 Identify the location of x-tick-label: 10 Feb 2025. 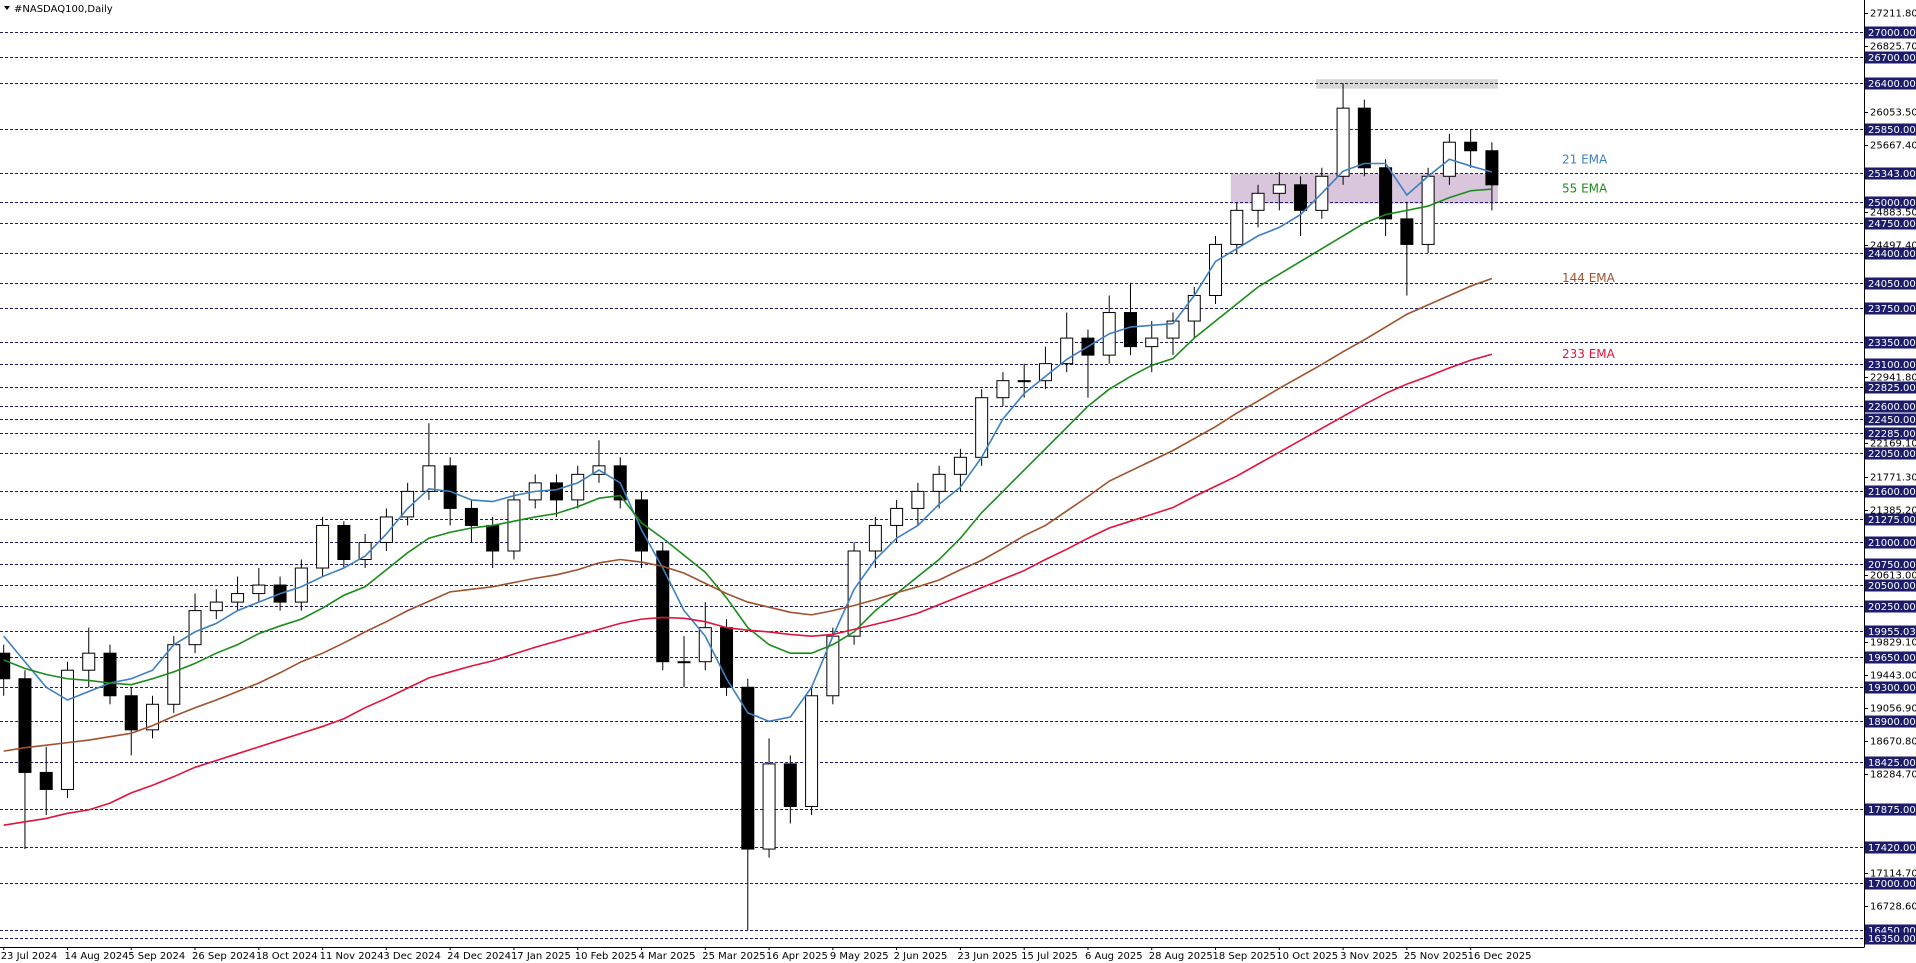
(606, 956).